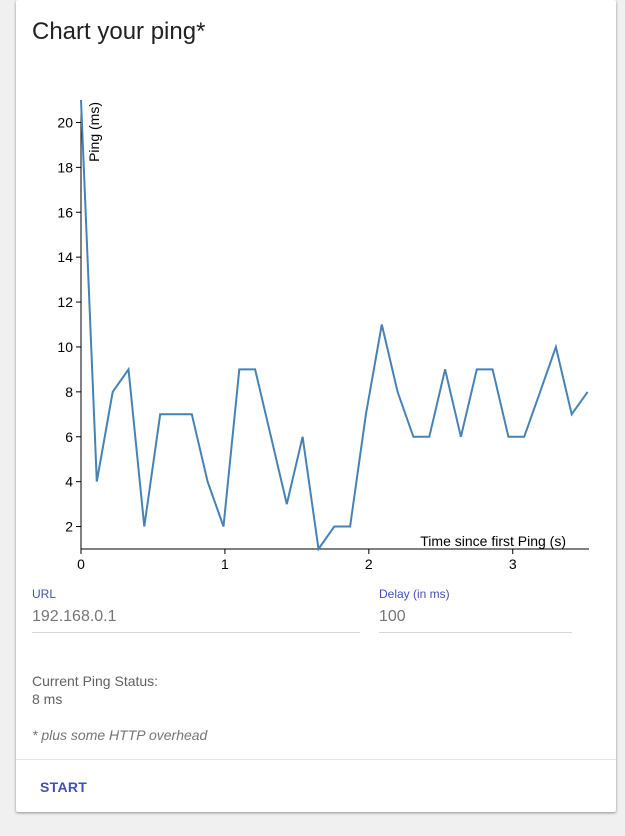 This screenshot has width=625, height=836. What do you see at coordinates (63, 787) in the screenshot?
I see `start-button: START` at bounding box center [63, 787].